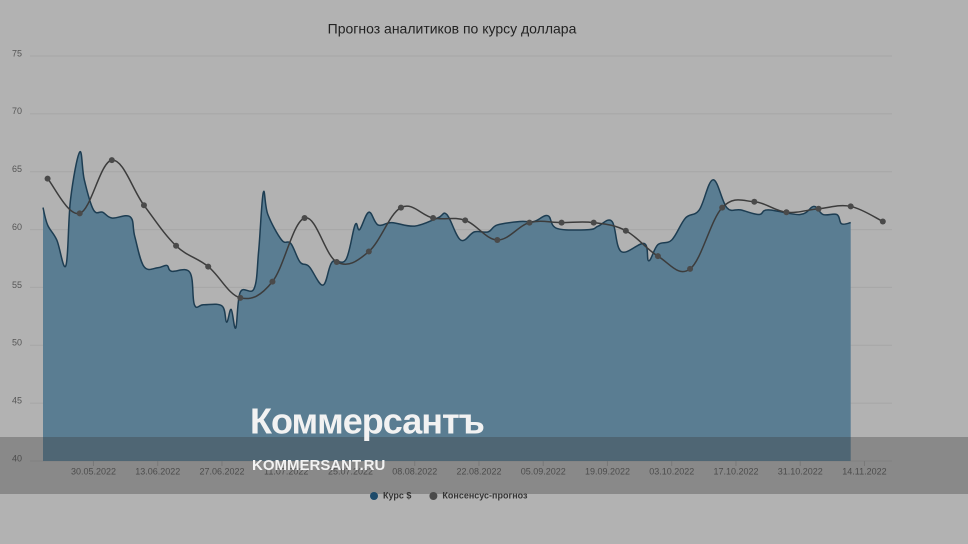  Describe the element at coordinates (485, 495) in the screenshot. I see `legend-label: Консенсус-прогноз` at that location.